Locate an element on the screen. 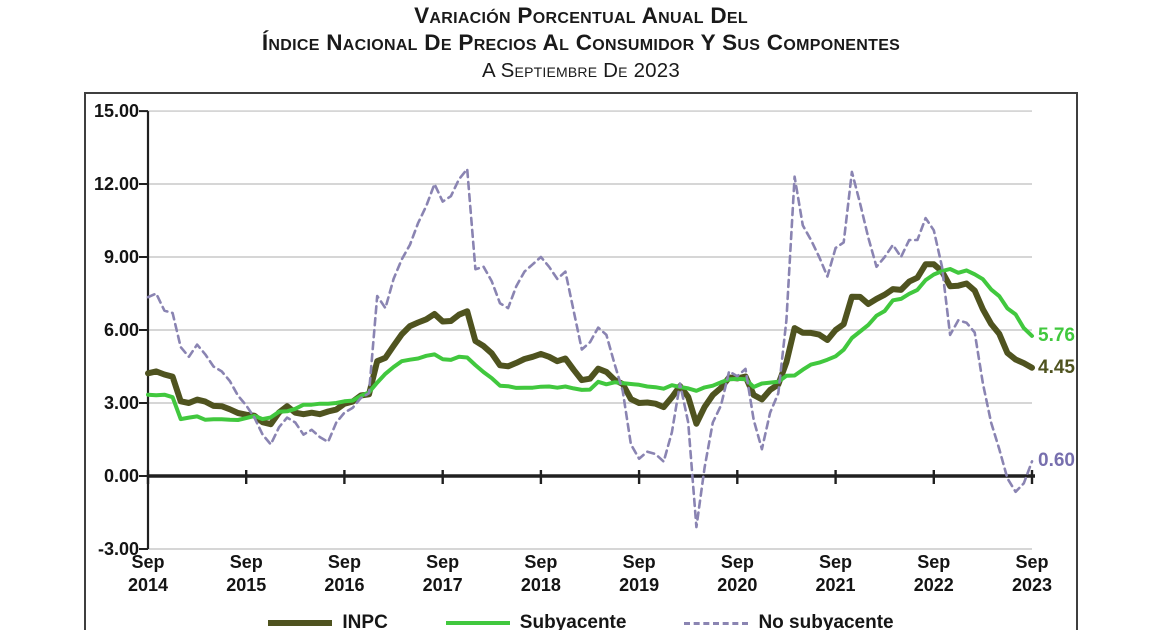 The image size is (1161, 630). legend-label-subyacente: Subyacente is located at coordinates (573, 621).